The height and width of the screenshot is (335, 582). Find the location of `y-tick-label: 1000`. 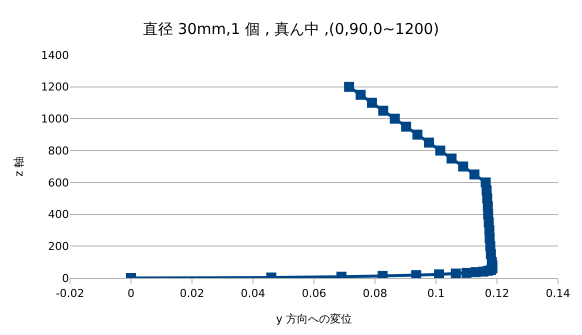

y-tick-label: 1000 is located at coordinates (55, 119).